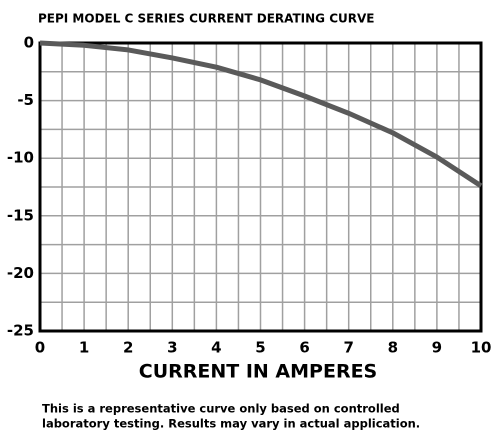 This screenshot has width=494, height=432. I want to click on x-tick-label: 1, so click(84, 348).